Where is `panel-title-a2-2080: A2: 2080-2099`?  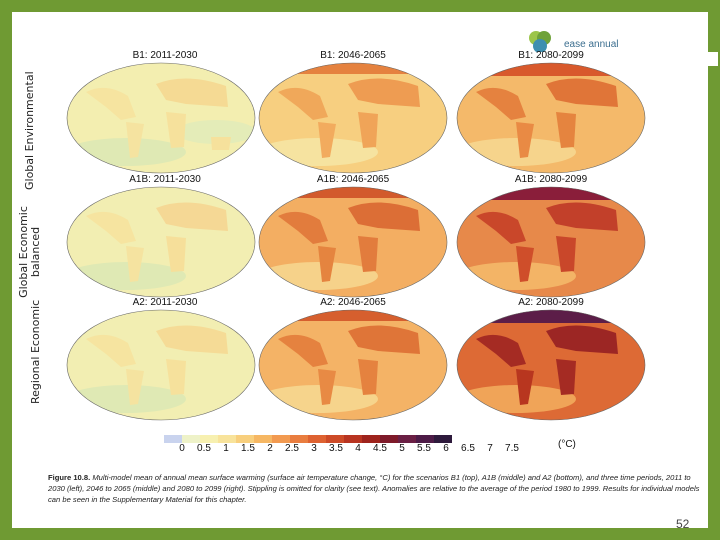
panel-title-a2-2080: A2: 2080-2099 is located at coordinates (551, 302).